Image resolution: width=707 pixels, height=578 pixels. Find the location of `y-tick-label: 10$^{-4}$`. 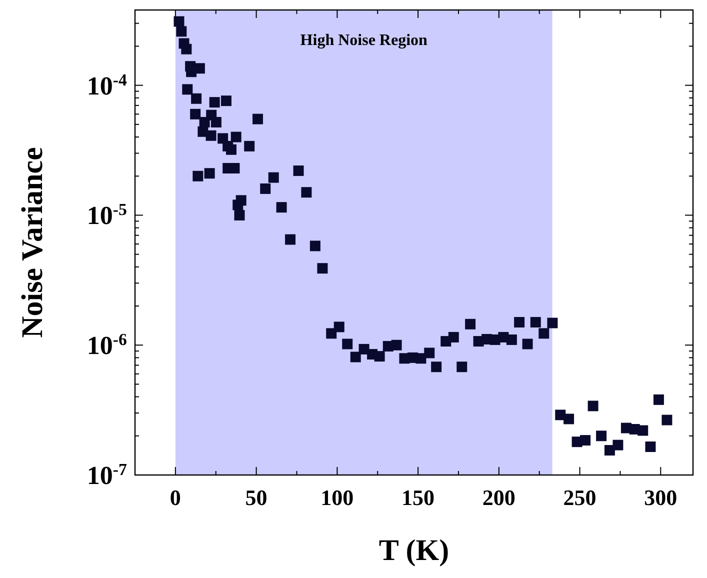

y-tick-label: 10$^{-4}$ is located at coordinates (107, 85).